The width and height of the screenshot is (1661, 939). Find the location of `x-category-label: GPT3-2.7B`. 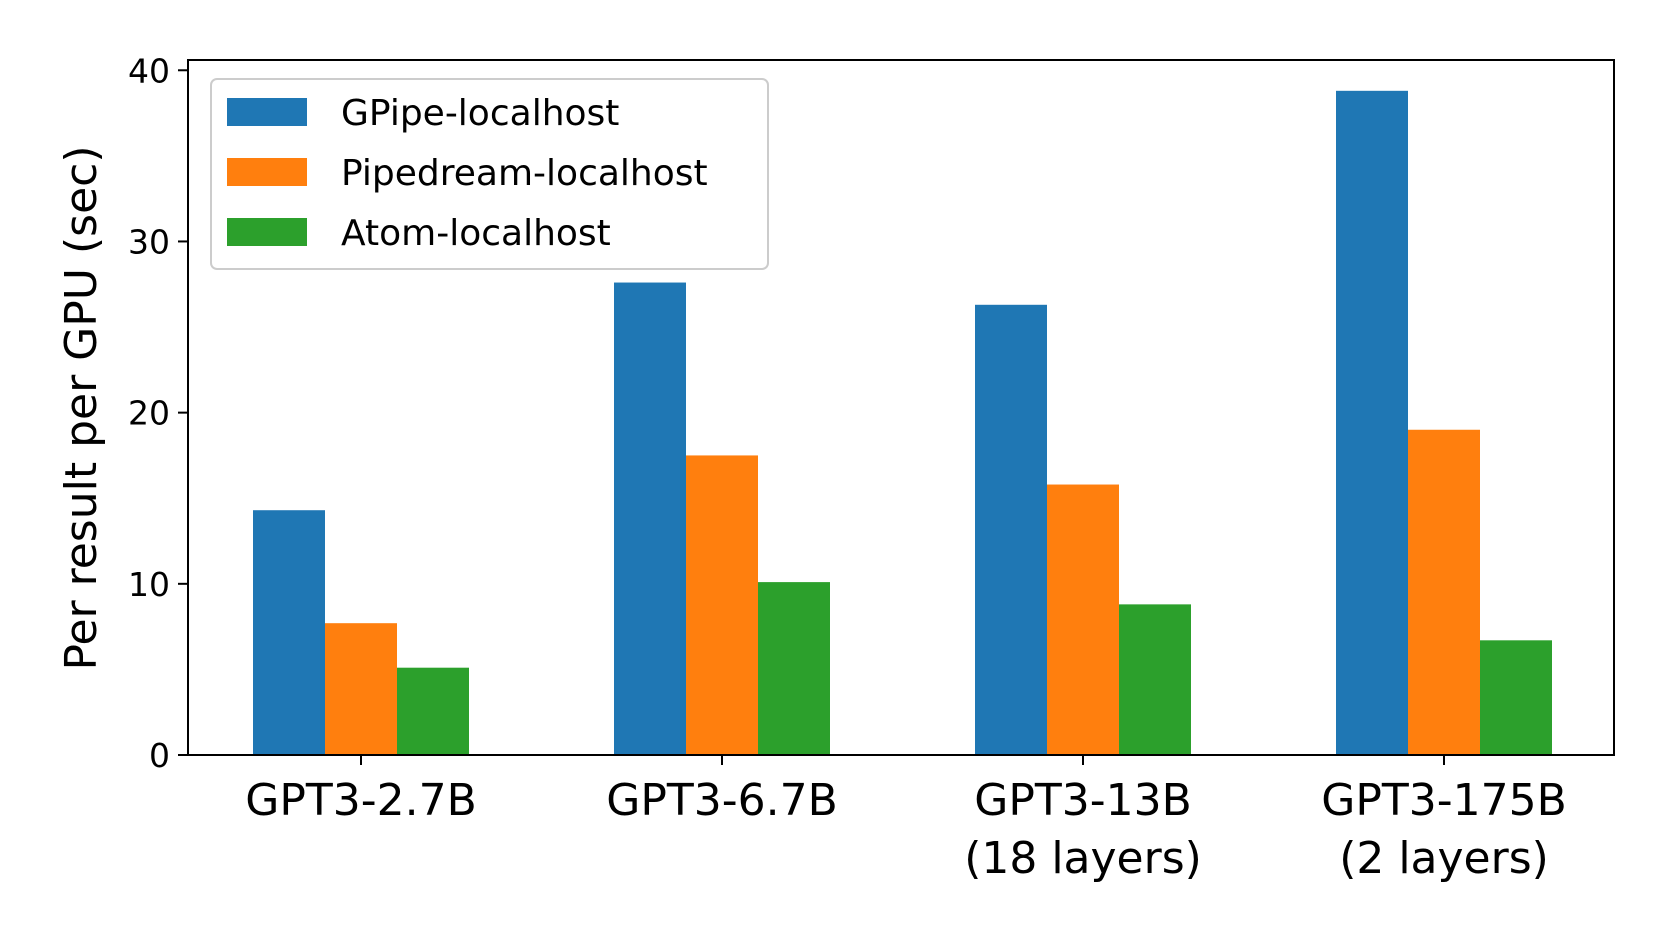

x-category-label: GPT3-2.7B is located at coordinates (361, 800).